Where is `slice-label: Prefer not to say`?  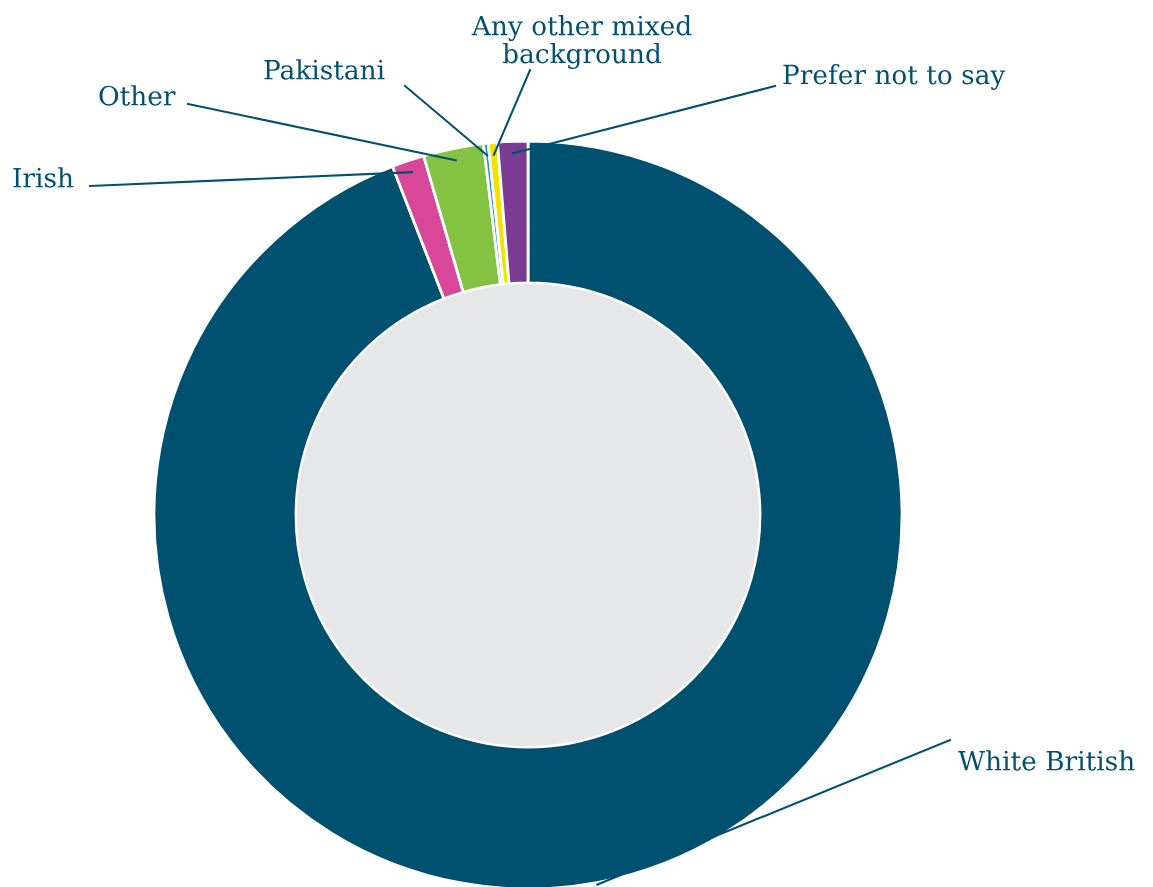
slice-label: Prefer not to say is located at coordinates (894, 77).